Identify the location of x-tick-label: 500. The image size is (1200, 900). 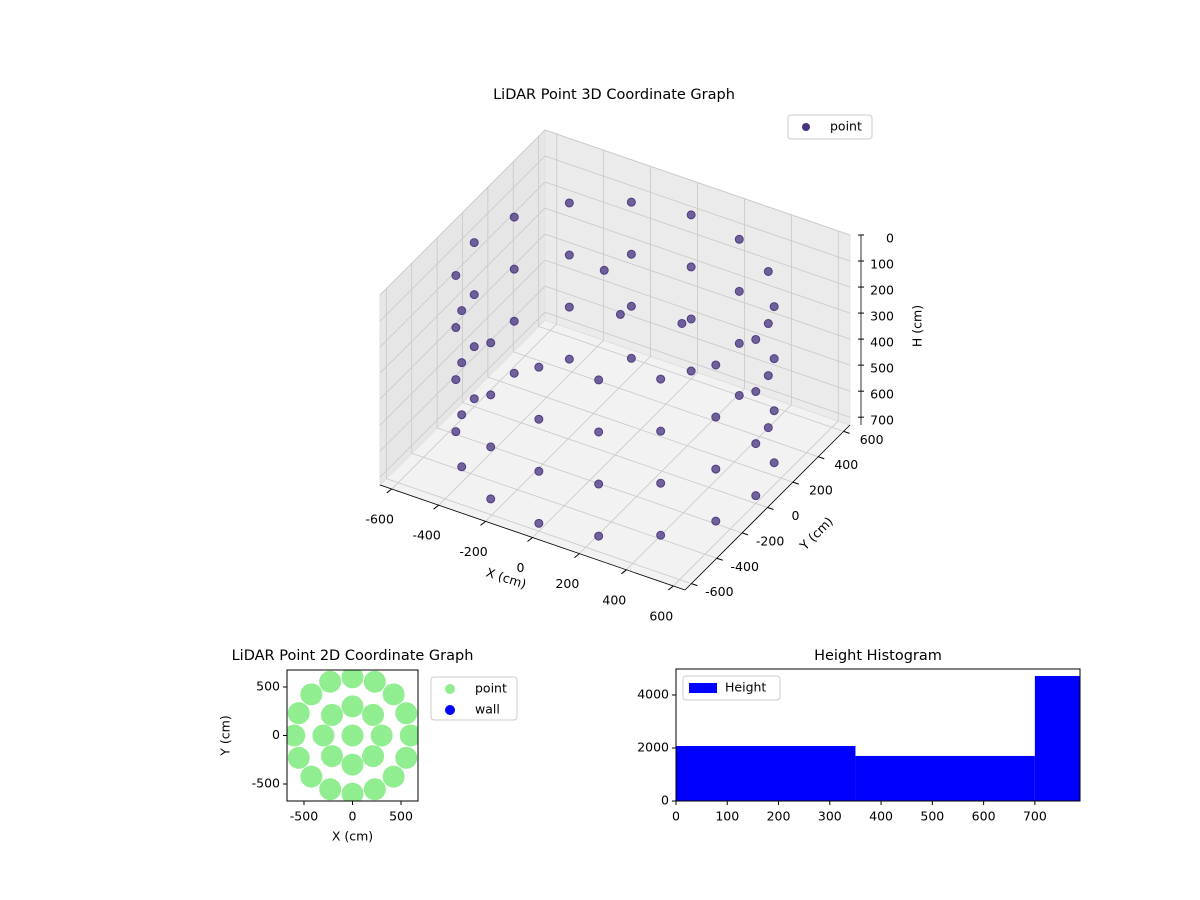
(932, 816).